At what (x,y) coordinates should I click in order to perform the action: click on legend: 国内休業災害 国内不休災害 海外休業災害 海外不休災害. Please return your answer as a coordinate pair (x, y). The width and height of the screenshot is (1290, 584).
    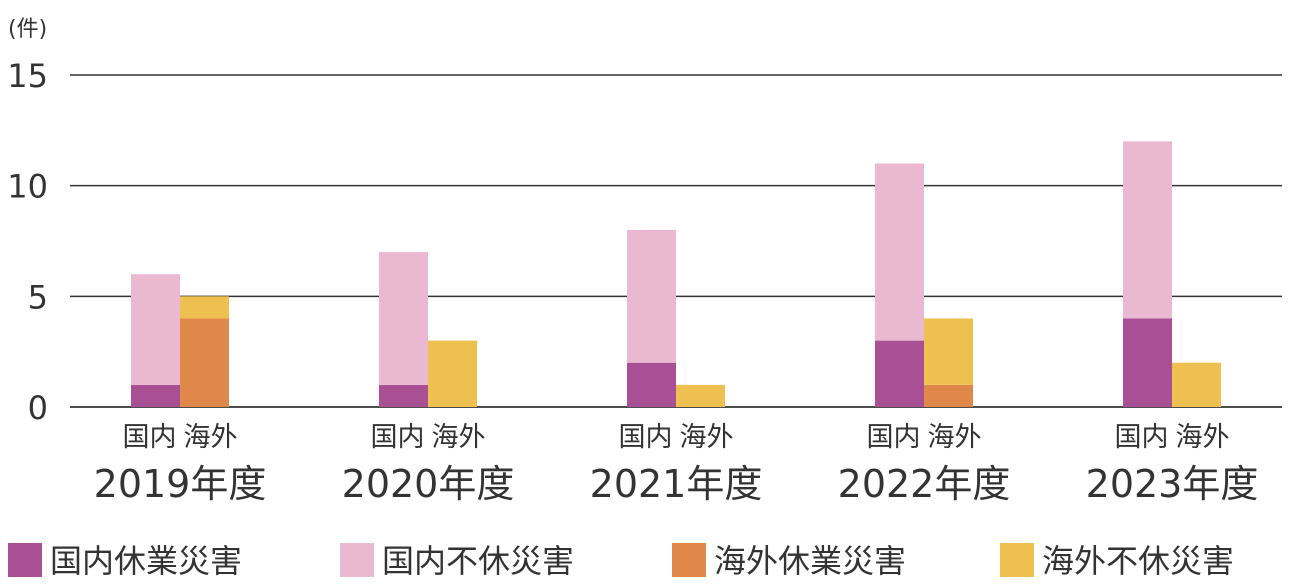
    Looking at the image, I should click on (621, 561).